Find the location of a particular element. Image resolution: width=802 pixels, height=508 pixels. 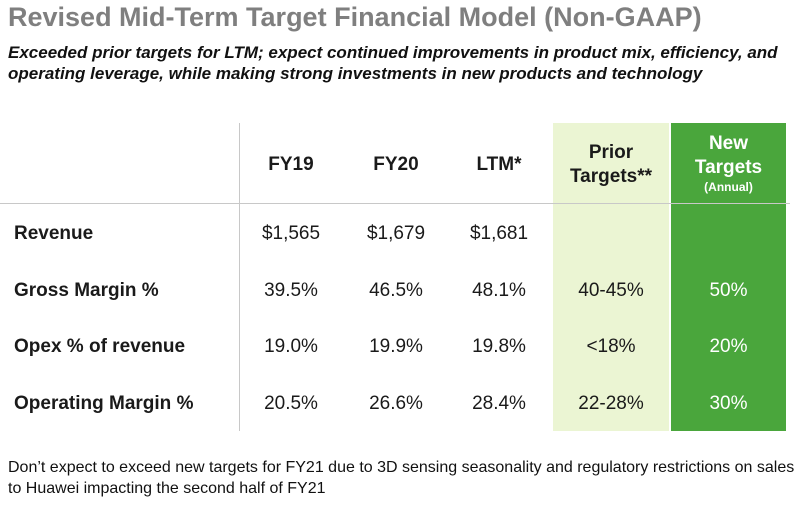

cell-prior: 40-45% is located at coordinates (611, 290).